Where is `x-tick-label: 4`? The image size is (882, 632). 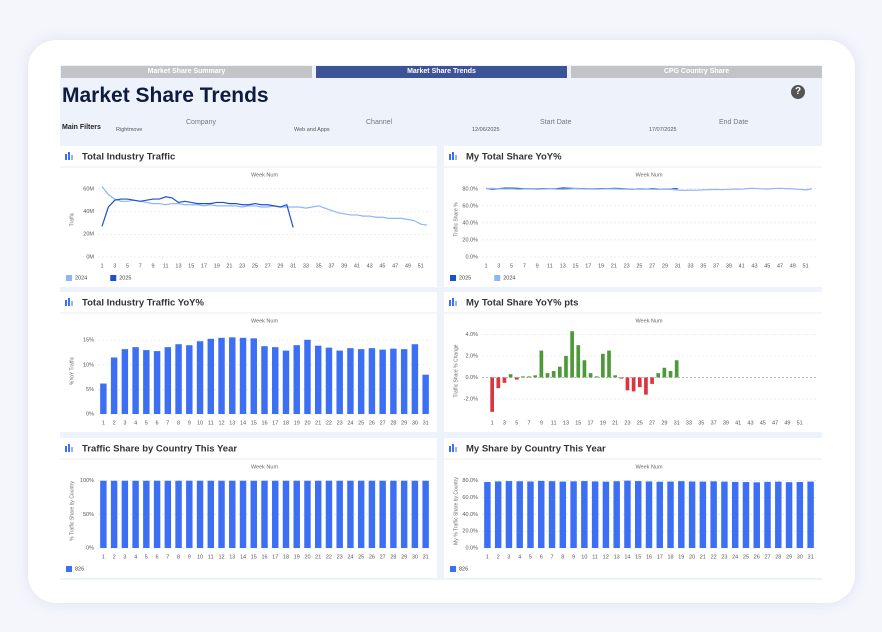 x-tick-label: 4 is located at coordinates (519, 557).